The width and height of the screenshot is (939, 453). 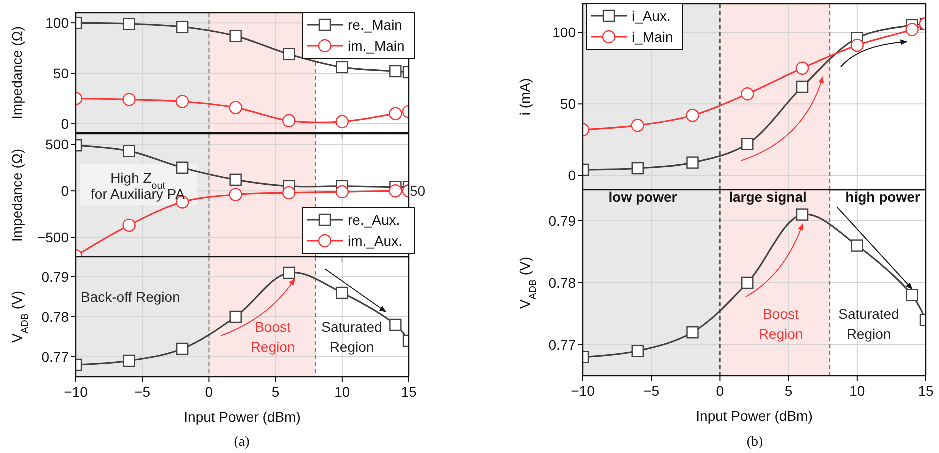 I want to click on y-axis-title: i (mA), so click(x=525, y=97).